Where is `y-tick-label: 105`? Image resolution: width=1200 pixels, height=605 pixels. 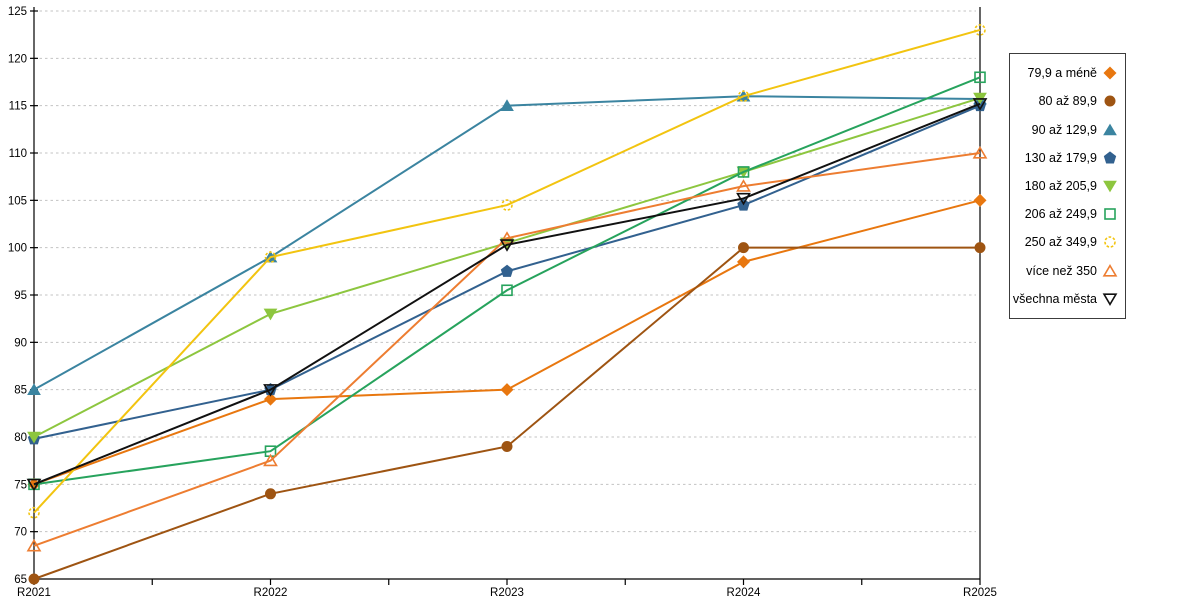 y-tick-label: 105 is located at coordinates (17, 201).